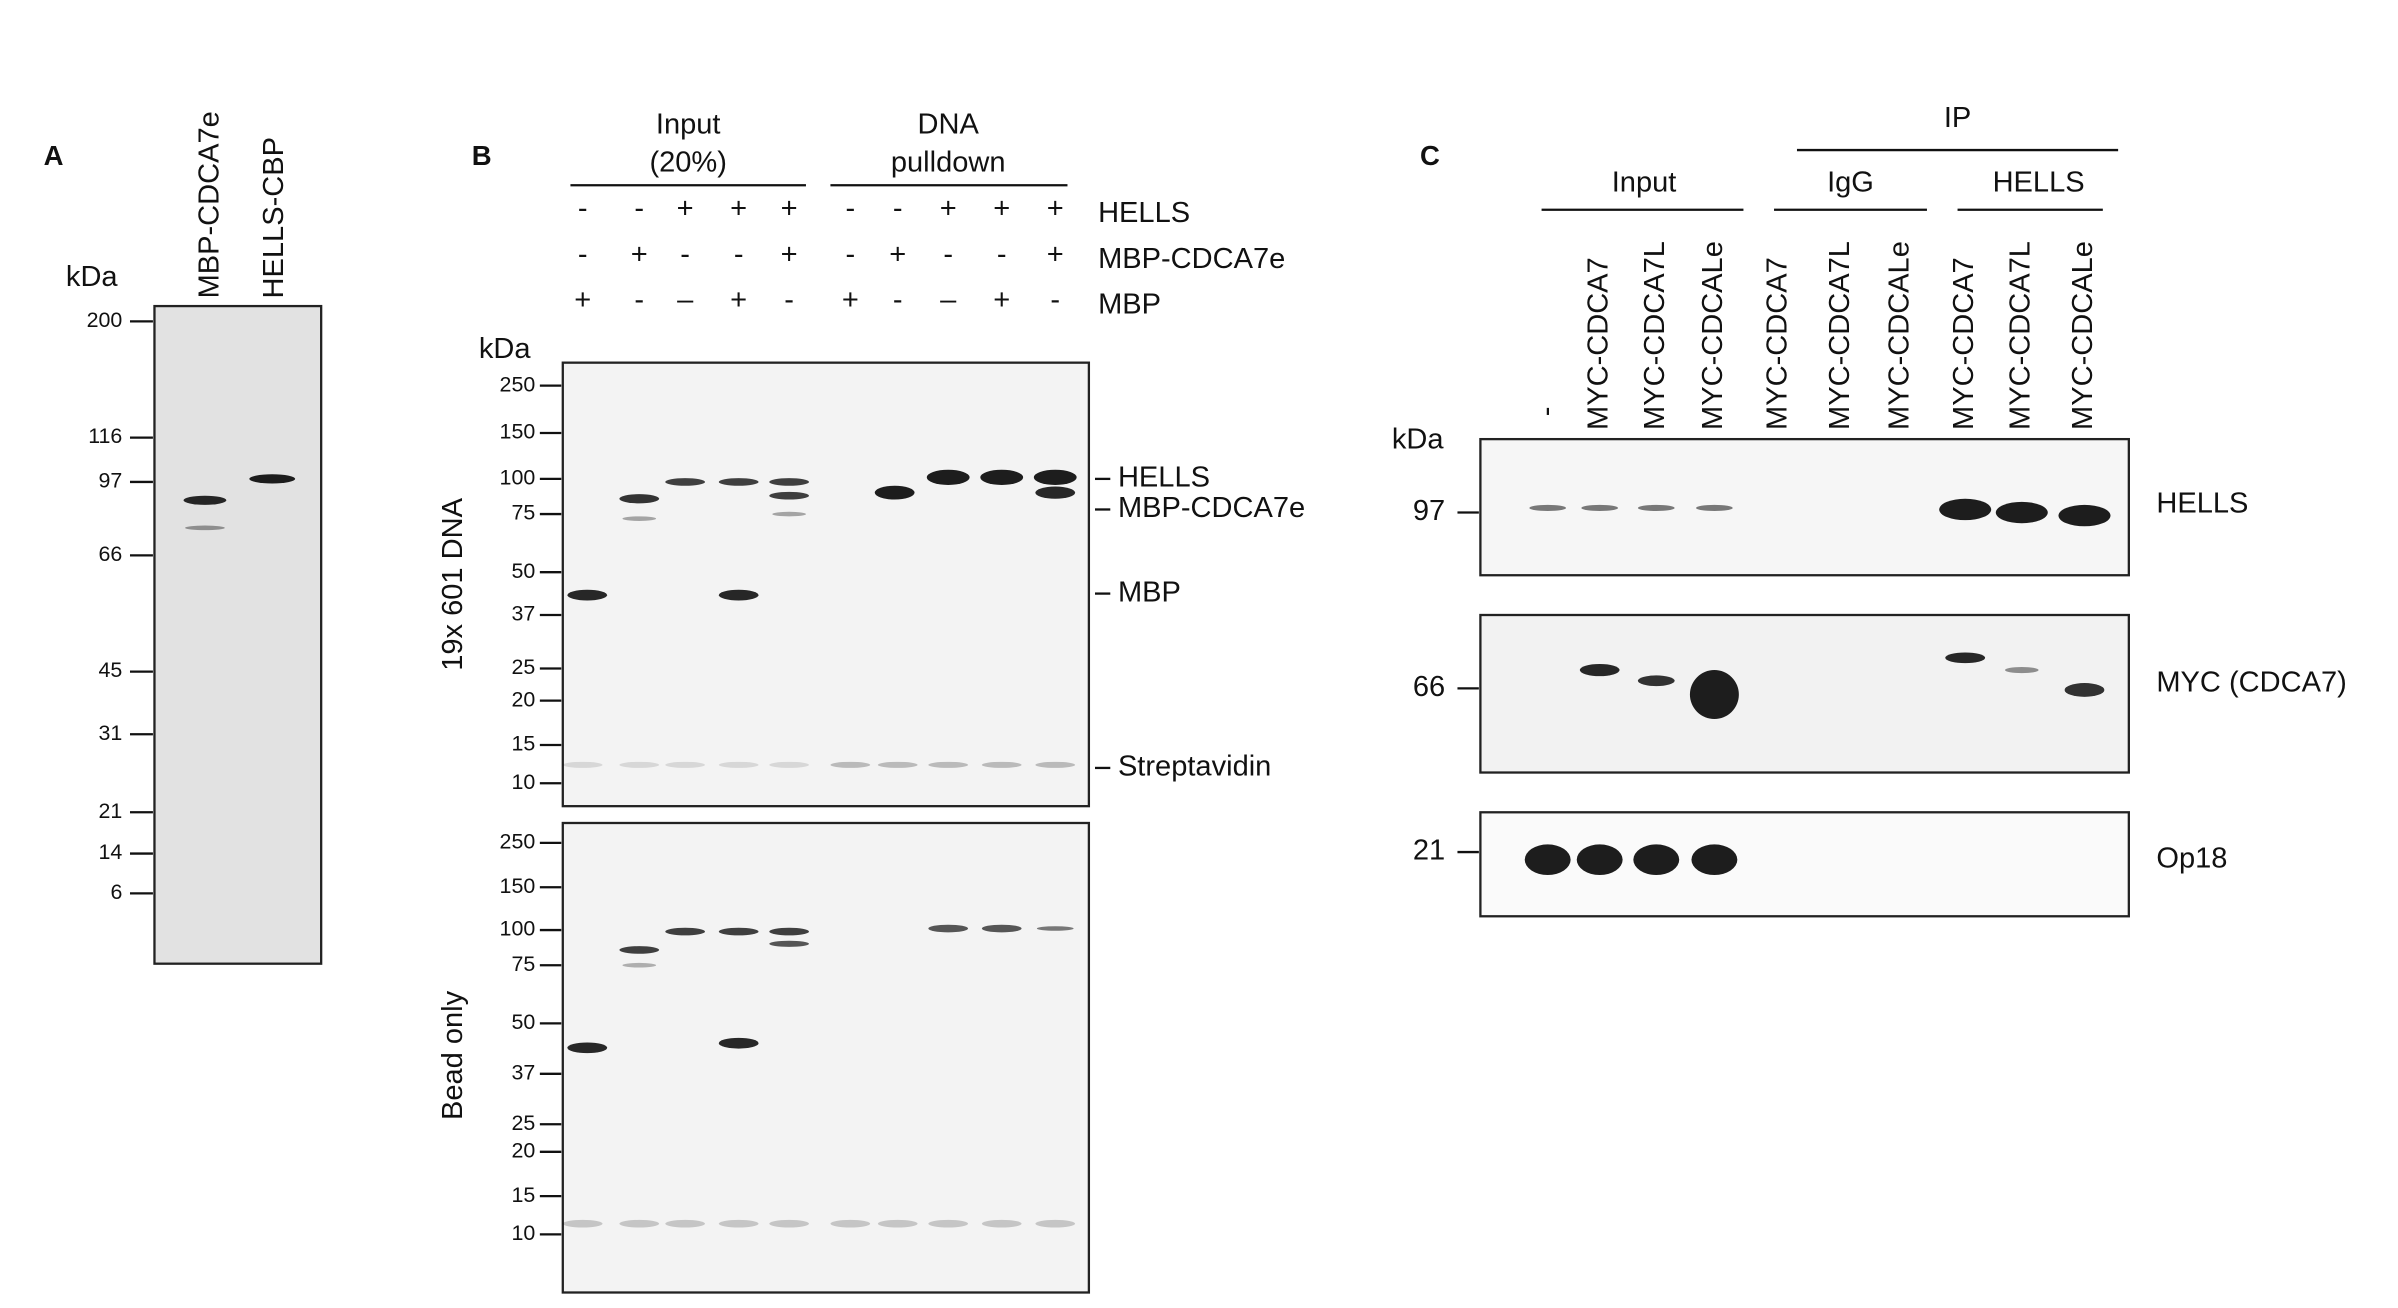 The image size is (2398, 1308). Describe the element at coordinates (1149, 592) in the screenshot. I see `band-label: MBP` at that location.